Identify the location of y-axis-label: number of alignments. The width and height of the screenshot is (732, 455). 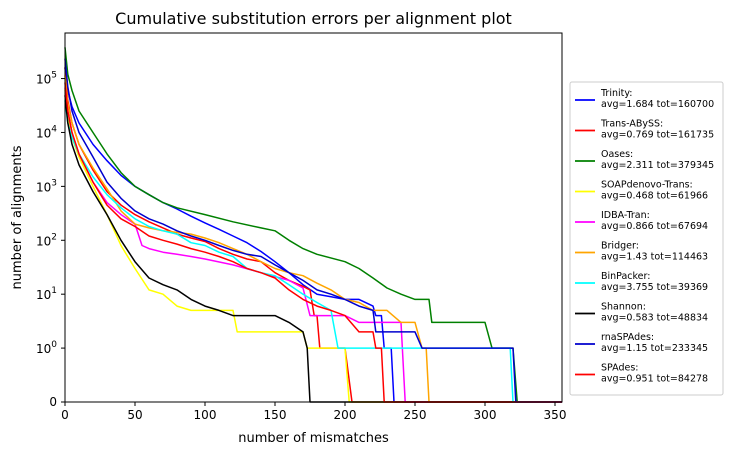
(17, 217).